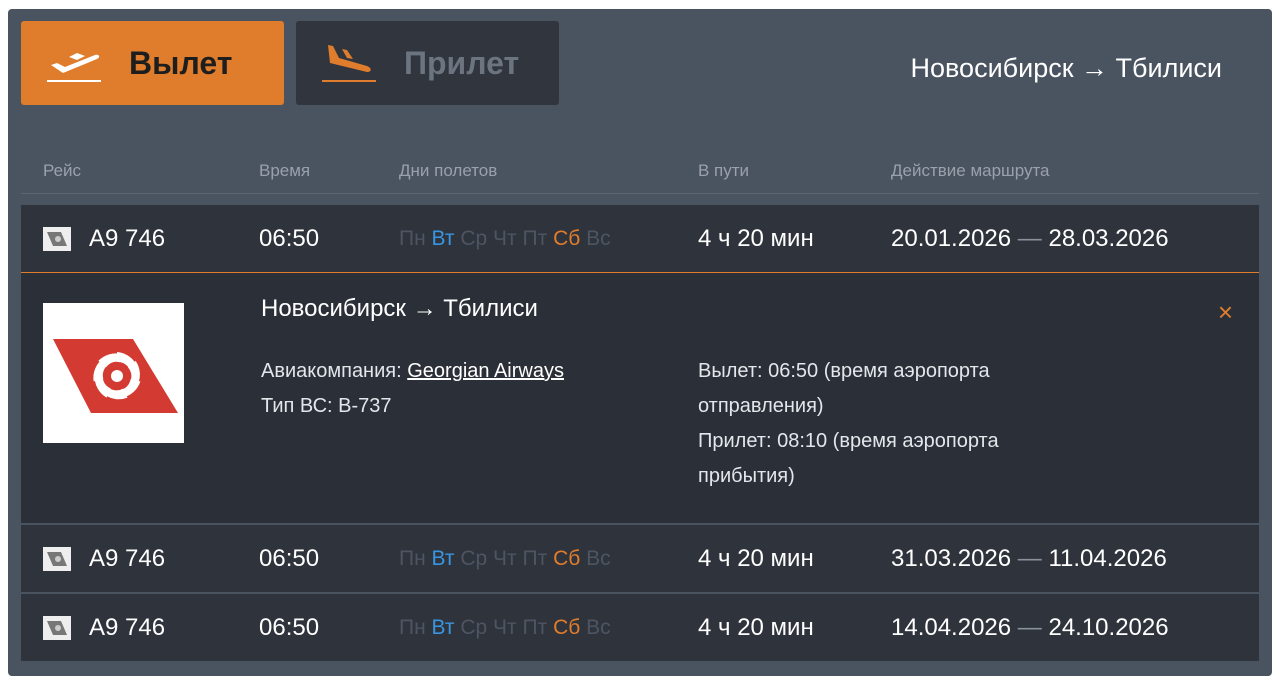 The image size is (1280, 684). Describe the element at coordinates (285, 170) in the screenshot. I see `header-time: Время` at that location.